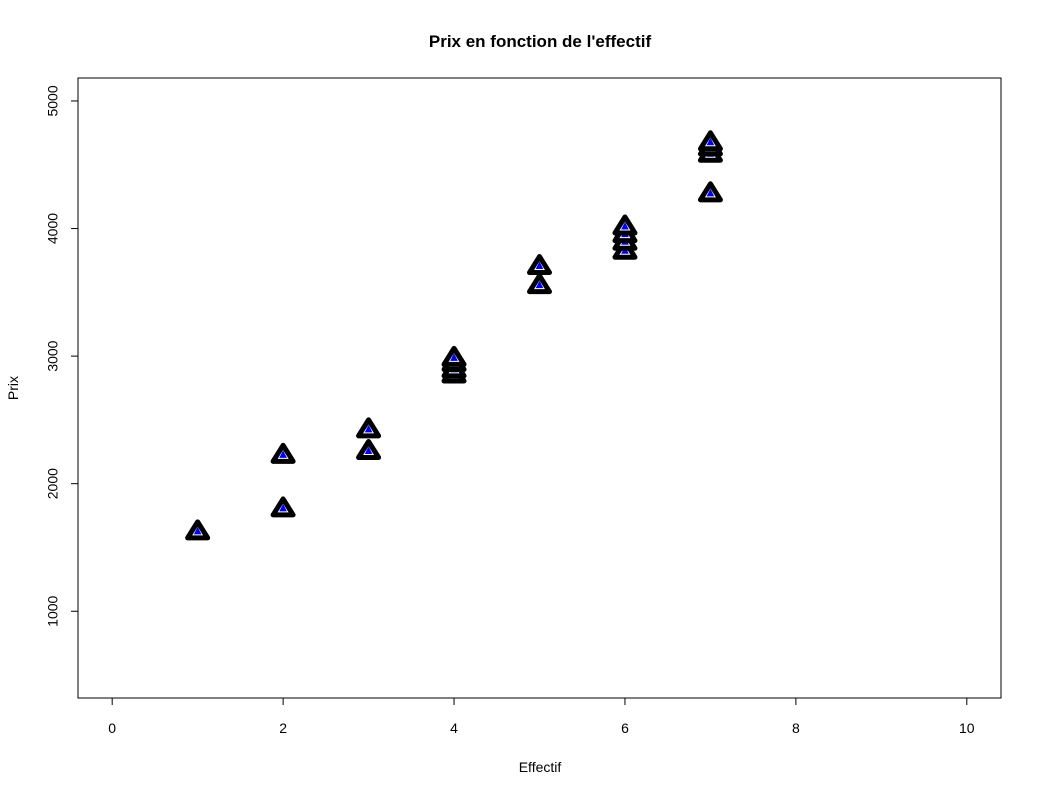 This screenshot has height=796, width=1042. I want to click on x-tick-label: 10, so click(967, 728).